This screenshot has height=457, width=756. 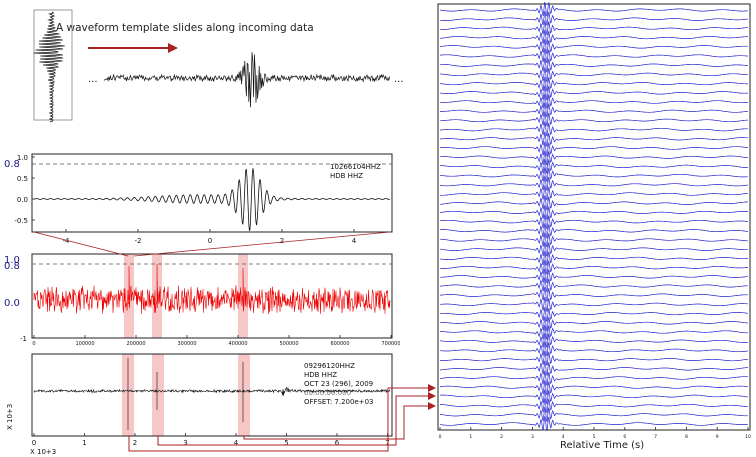 I want to click on stack-xtick-label: 9, so click(x=717, y=437).